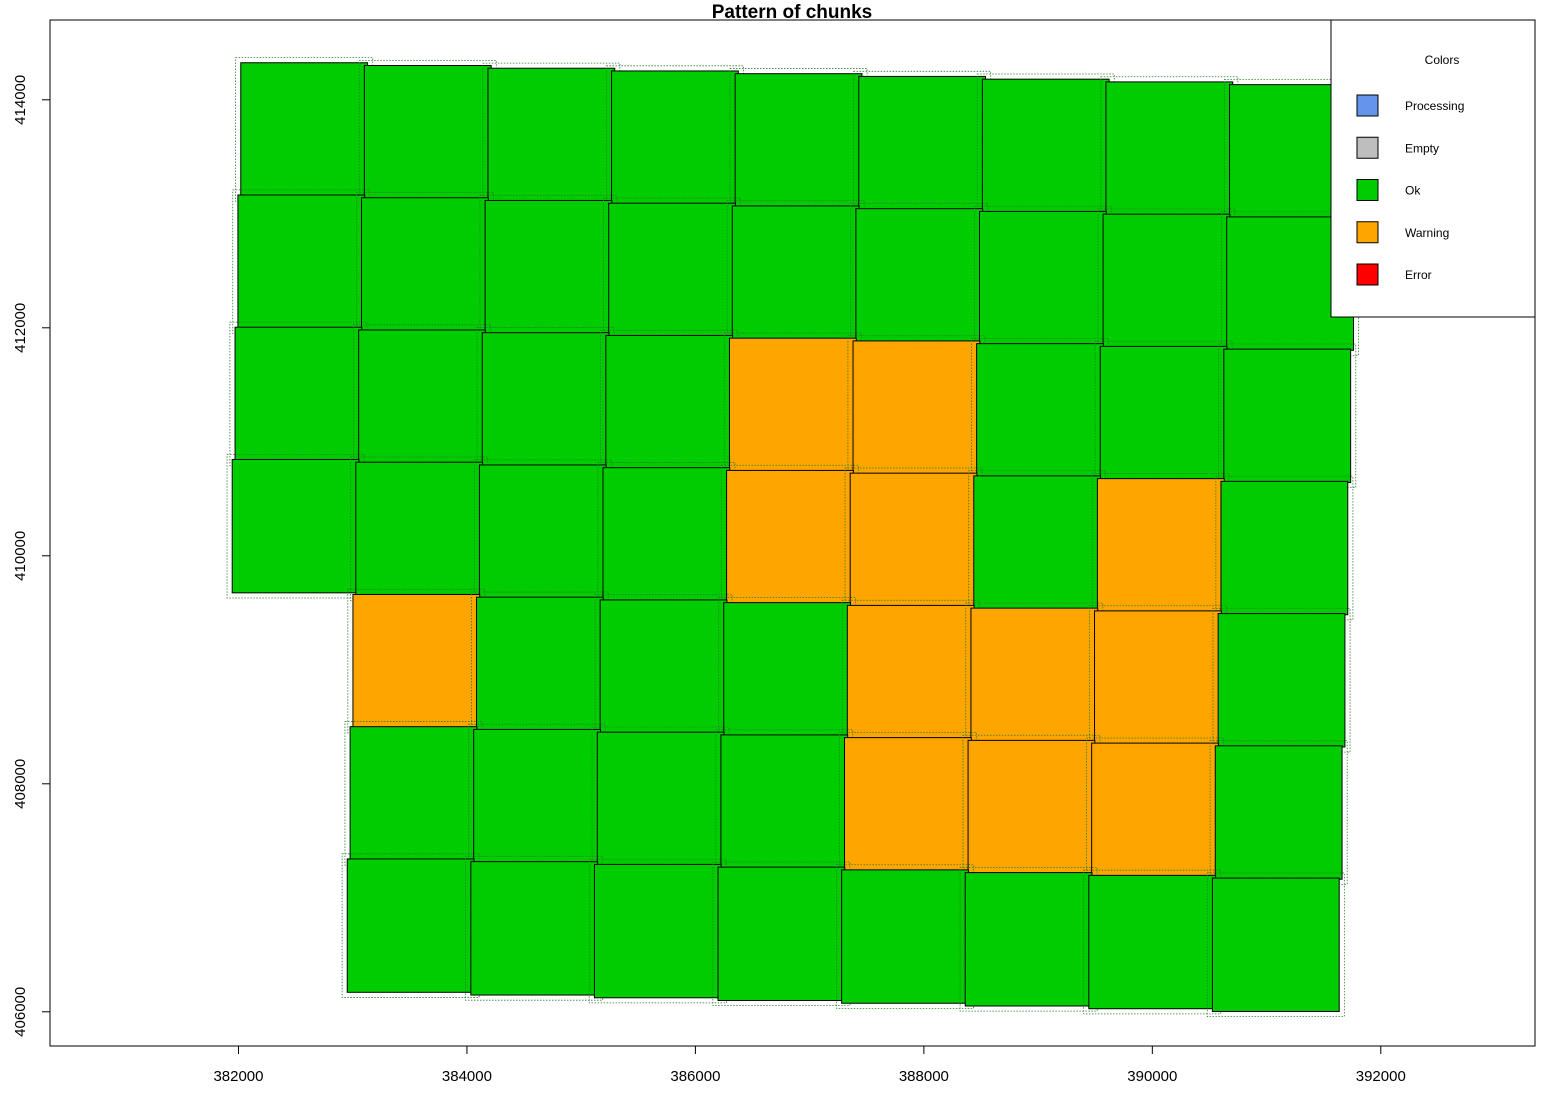  I want to click on chart-title: Pattern of chunks, so click(792, 12).